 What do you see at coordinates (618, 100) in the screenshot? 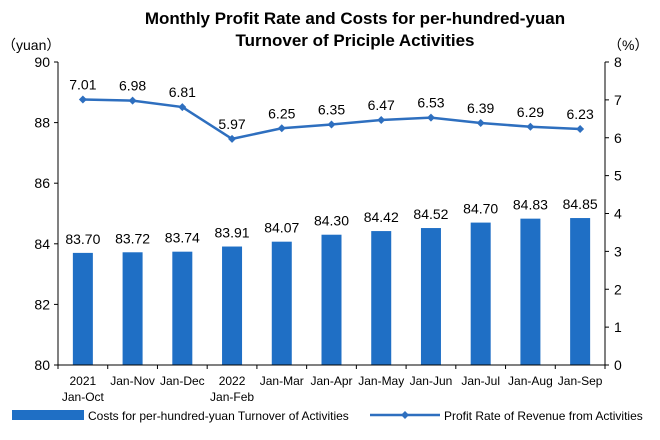
I see `right-tick-label-7: 7` at bounding box center [618, 100].